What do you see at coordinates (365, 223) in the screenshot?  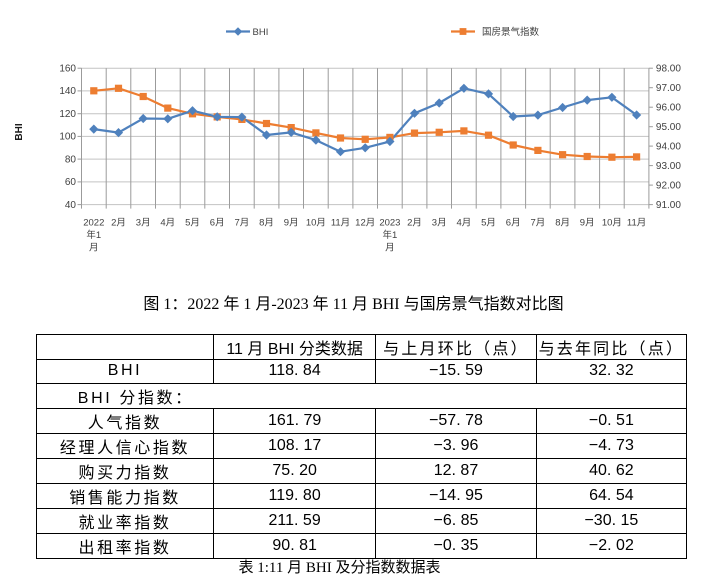 I see `svg-text: 12月` at bounding box center [365, 223].